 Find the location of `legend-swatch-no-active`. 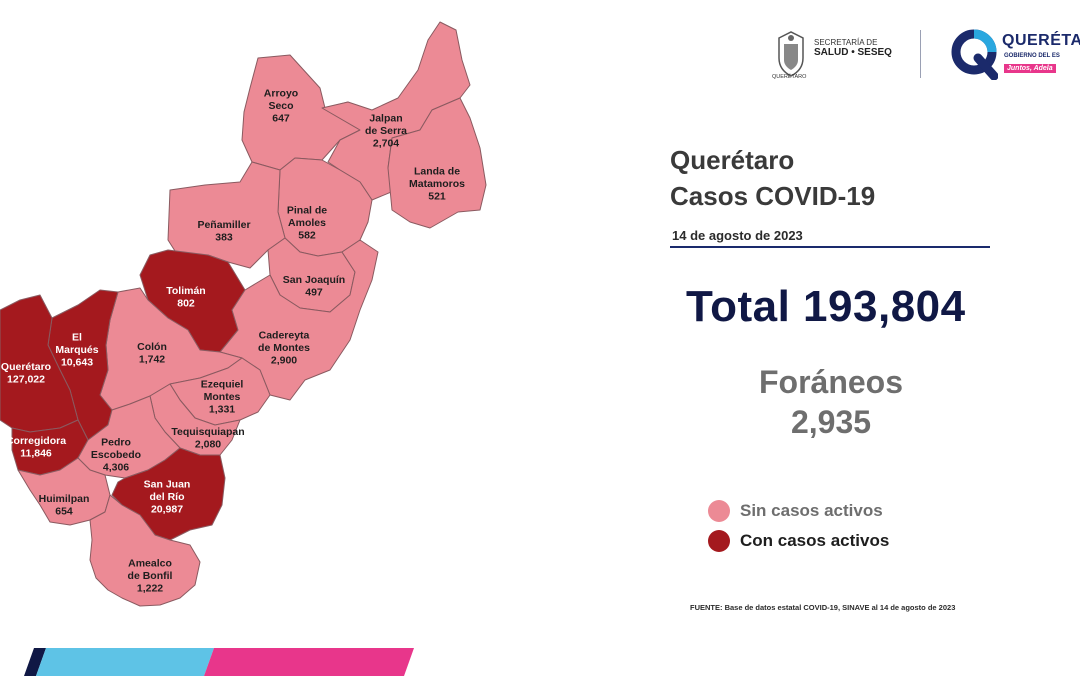

legend-swatch-no-active is located at coordinates (719, 511).